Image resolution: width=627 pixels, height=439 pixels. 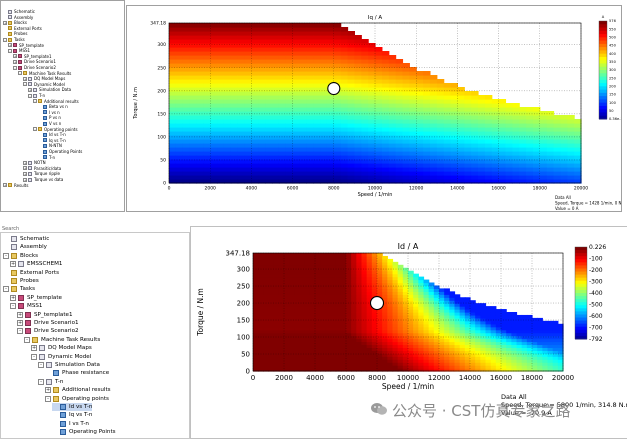 What do you see at coordinates (55, 129) in the screenshot?
I see `top-tree-item: - Operating points` at bounding box center [55, 129].